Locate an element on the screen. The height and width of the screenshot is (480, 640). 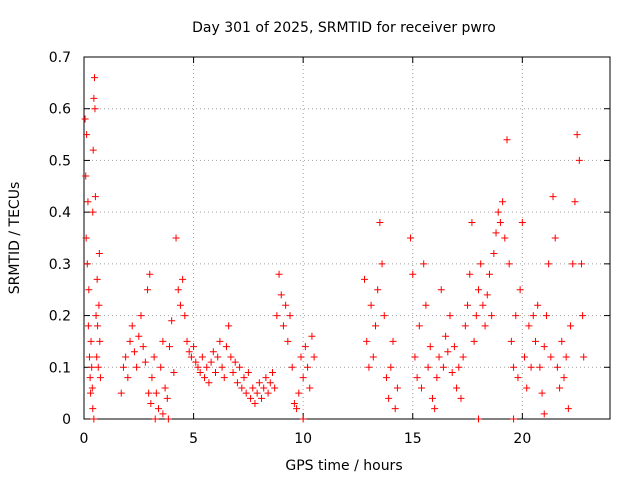
x-tick-label: 5 is located at coordinates (193, 439).